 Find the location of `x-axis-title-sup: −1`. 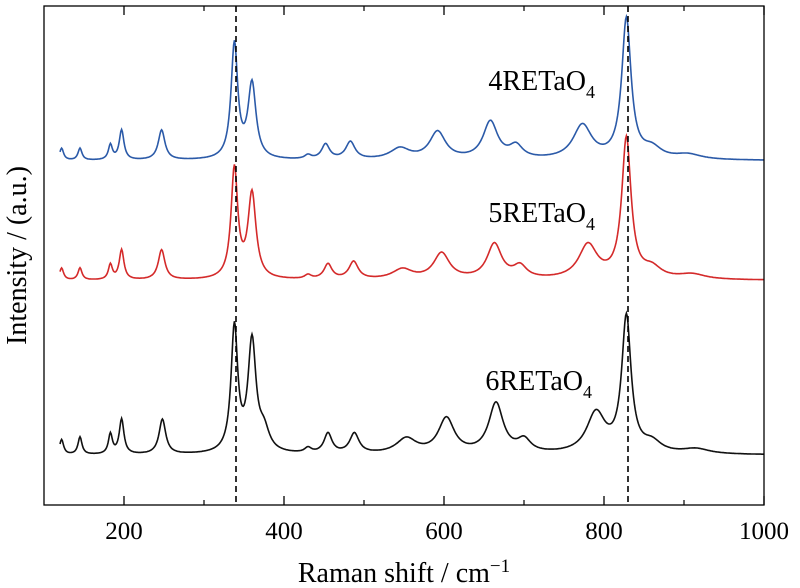

x-axis-title-sup: −1 is located at coordinates (500, 566).